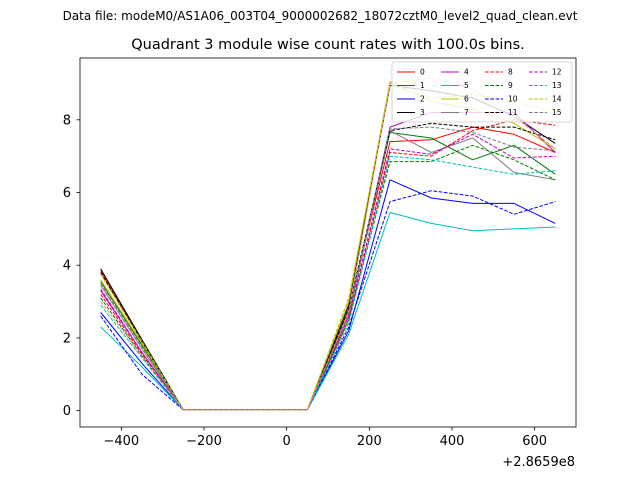  Describe the element at coordinates (287, 441) in the screenshot. I see `x-tick-label: 0` at that location.